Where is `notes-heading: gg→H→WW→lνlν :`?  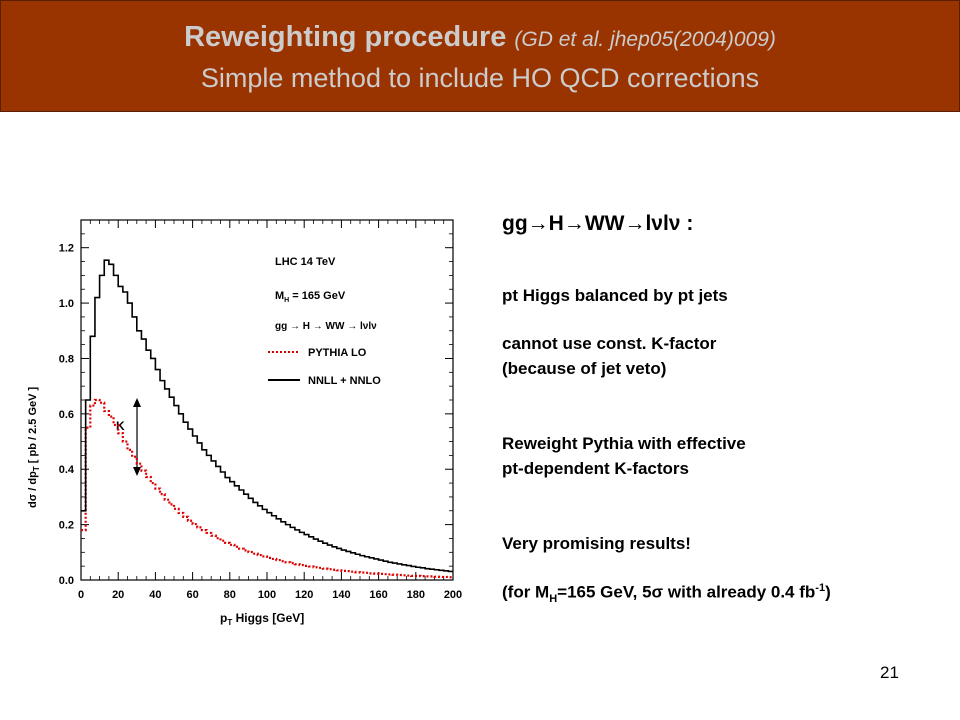
notes-heading: gg→H→WW→lνlν : is located at coordinates (598, 223).